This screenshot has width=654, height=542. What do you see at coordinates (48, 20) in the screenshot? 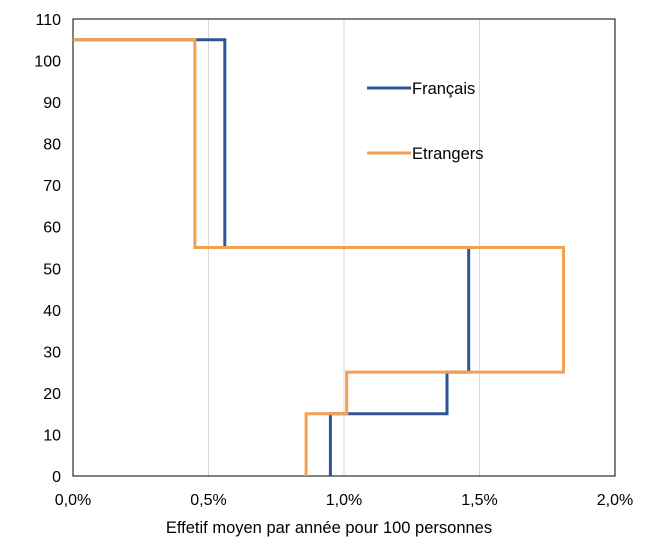
I see `y-tick-label: 110` at bounding box center [48, 20].